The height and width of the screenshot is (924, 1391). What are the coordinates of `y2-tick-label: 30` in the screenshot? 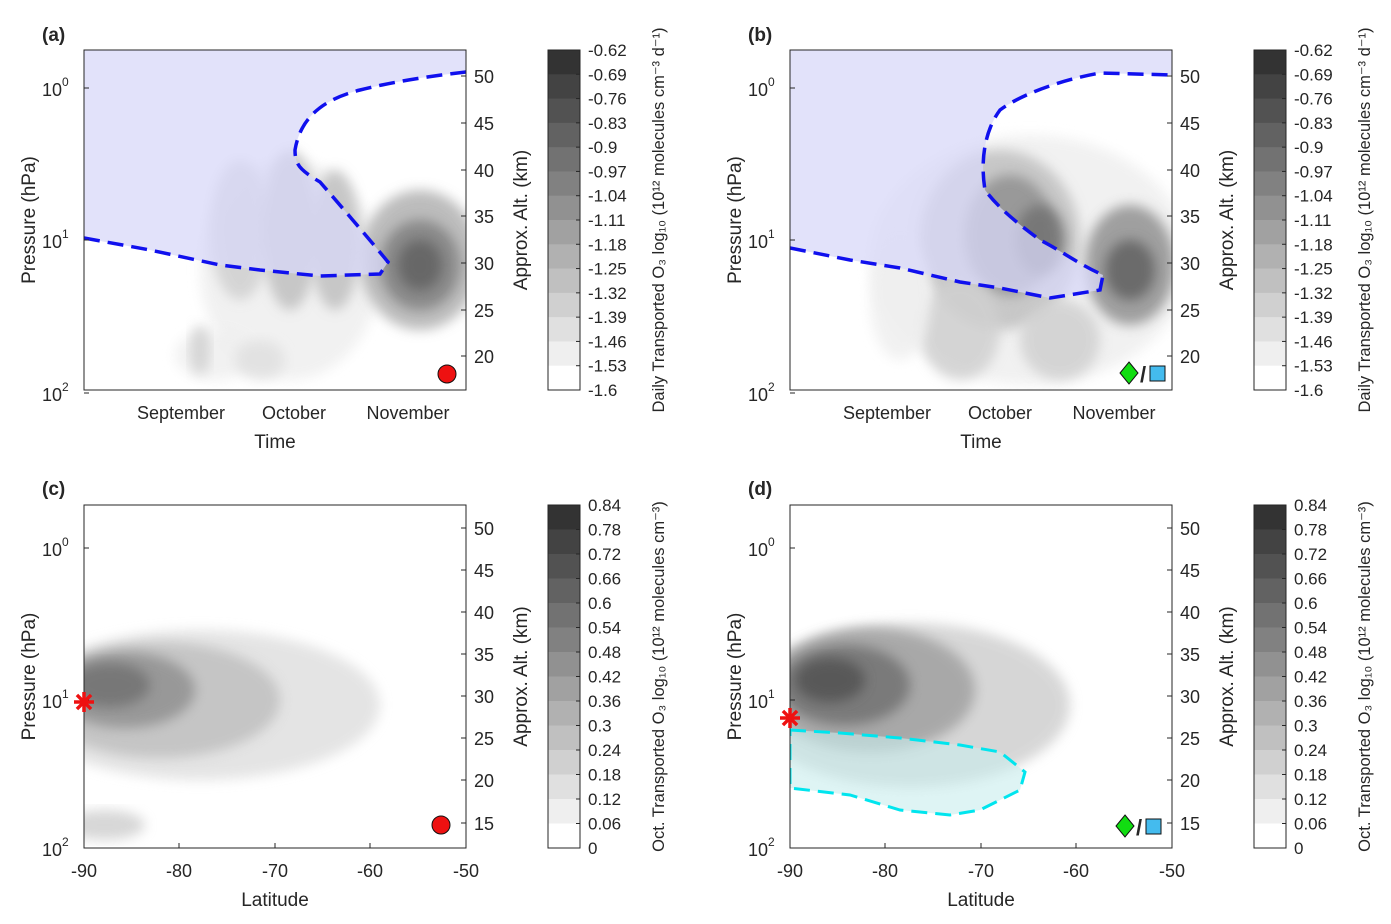 It's located at (484, 697).